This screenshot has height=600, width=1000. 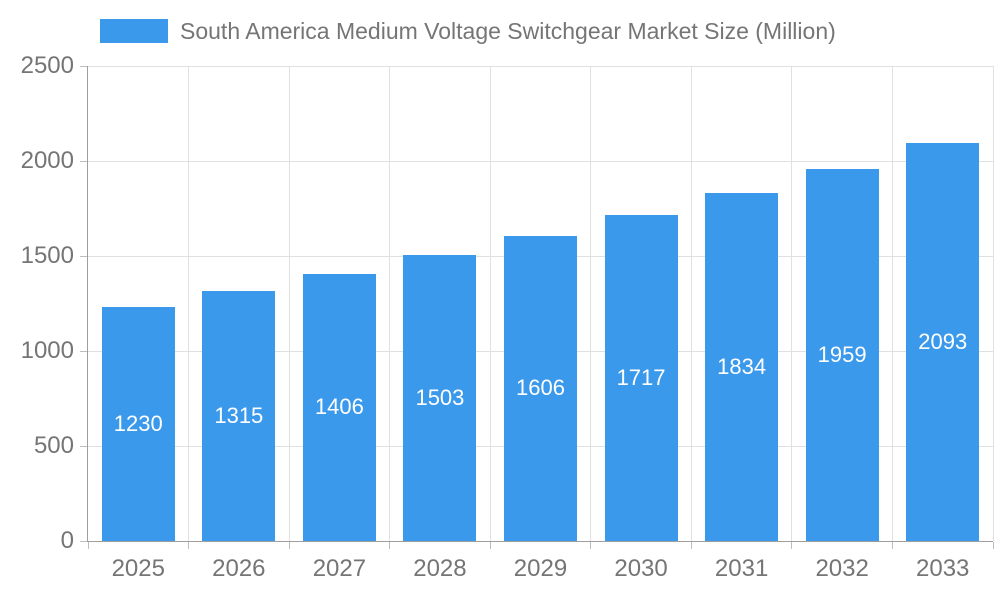 What do you see at coordinates (339, 568) in the screenshot?
I see `x-axis-label: 2027` at bounding box center [339, 568].